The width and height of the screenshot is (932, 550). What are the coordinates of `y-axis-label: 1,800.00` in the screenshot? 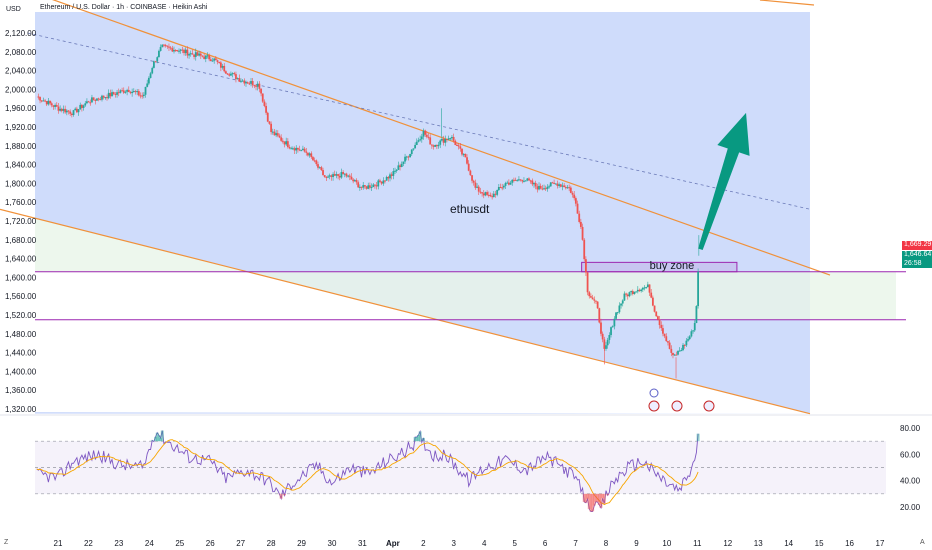 It's located at (21, 183).